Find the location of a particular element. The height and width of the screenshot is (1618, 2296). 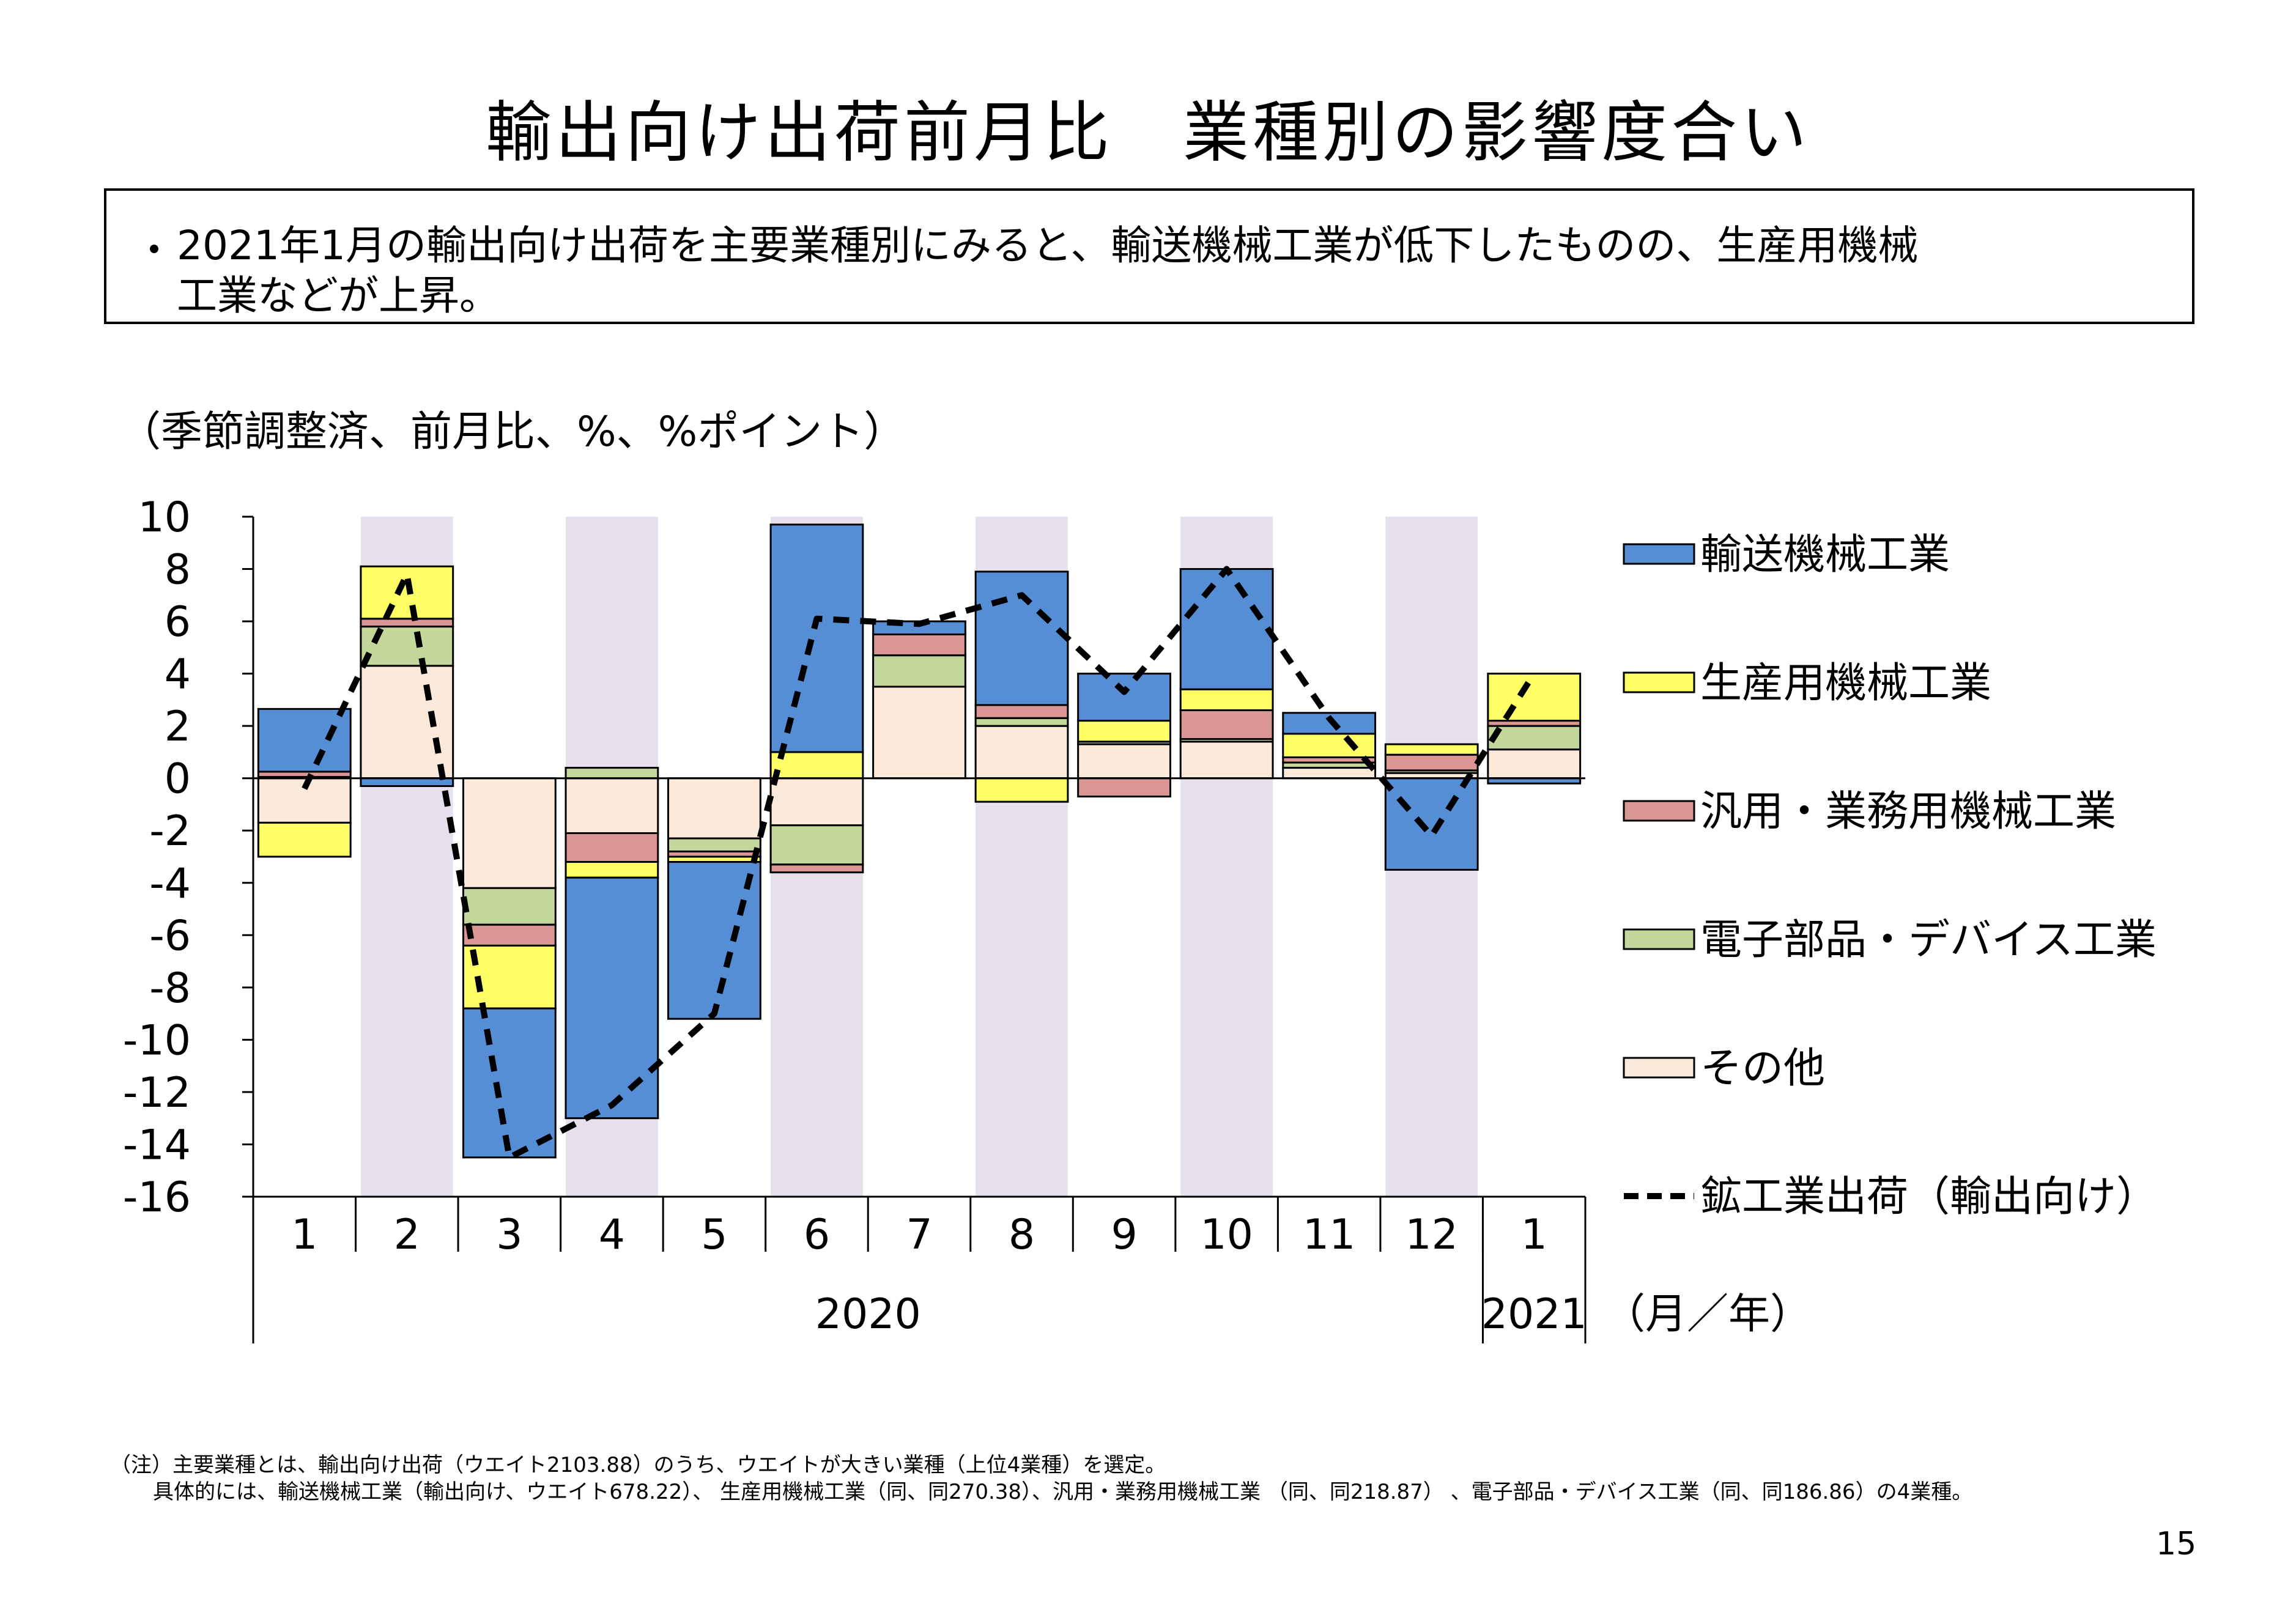

y-tick-label: 8 is located at coordinates (178, 570).